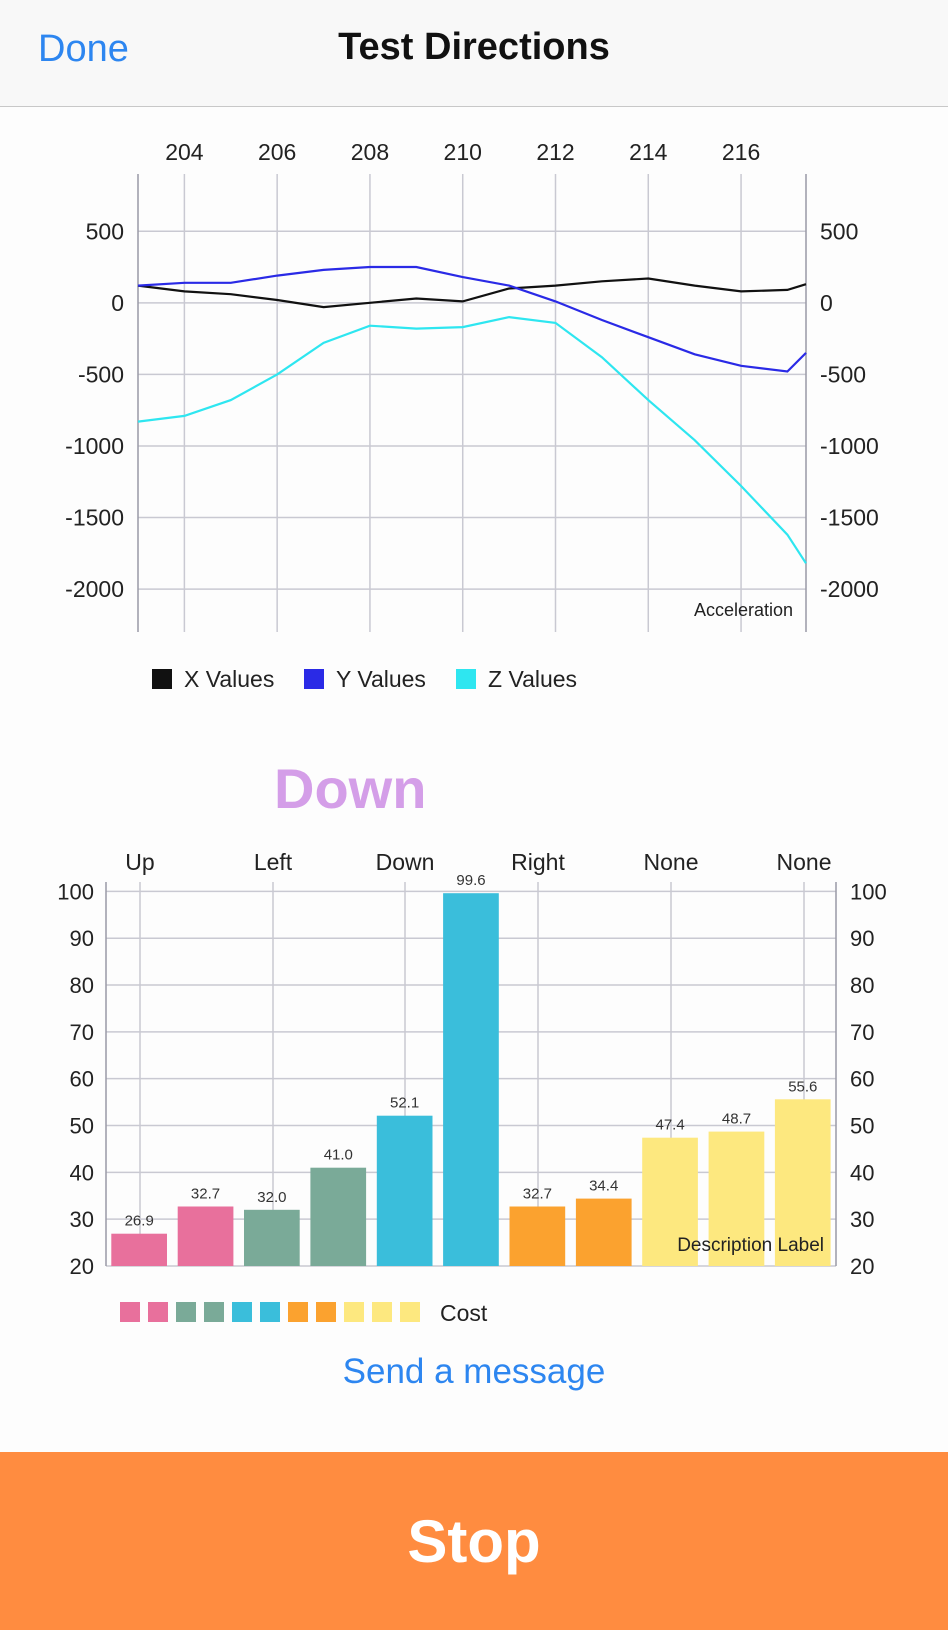 The height and width of the screenshot is (1630, 948). I want to click on line-chart-legend: X Values Y Values Z Values, so click(364, 679).